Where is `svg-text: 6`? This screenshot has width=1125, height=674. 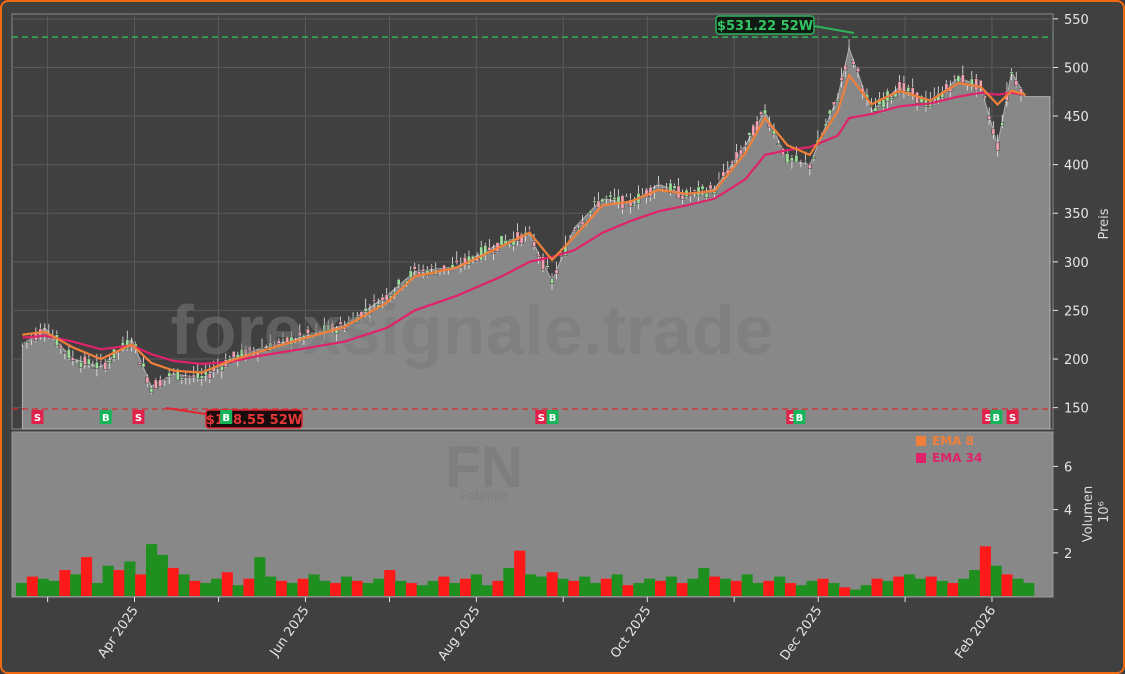 svg-text: 6 is located at coordinates (1068, 467).